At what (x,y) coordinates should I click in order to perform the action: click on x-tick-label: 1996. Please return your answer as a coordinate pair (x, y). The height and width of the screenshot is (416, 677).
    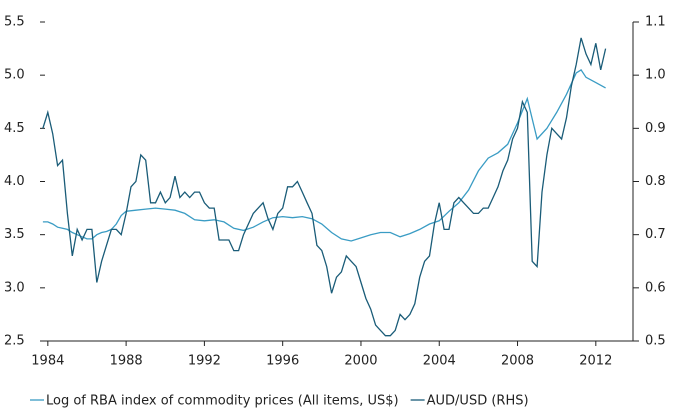
    Looking at the image, I should click on (282, 361).